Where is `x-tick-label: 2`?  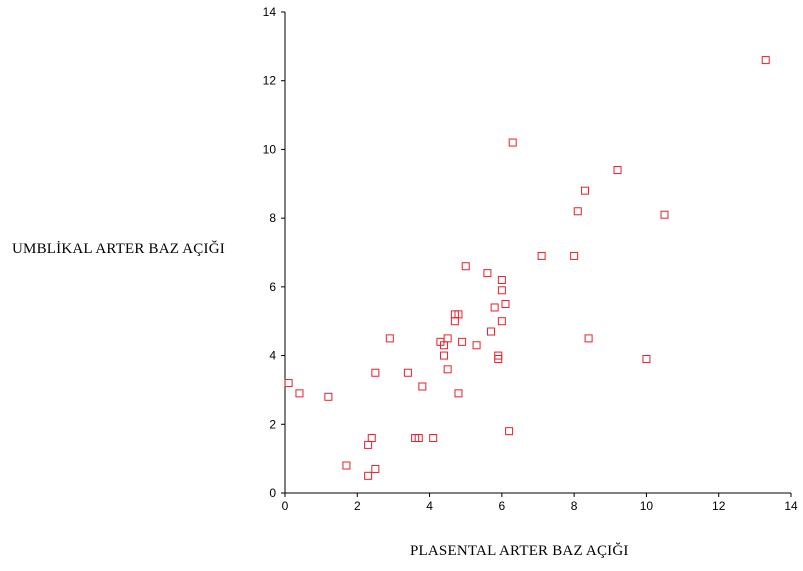 x-tick-label: 2 is located at coordinates (357, 506).